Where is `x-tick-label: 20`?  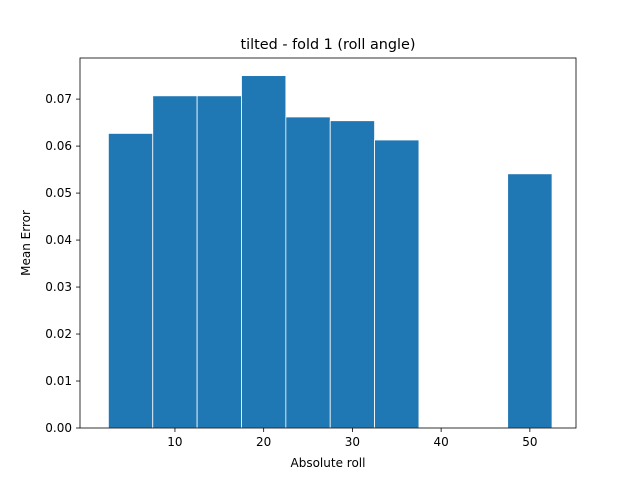 x-tick-label: 20 is located at coordinates (263, 442).